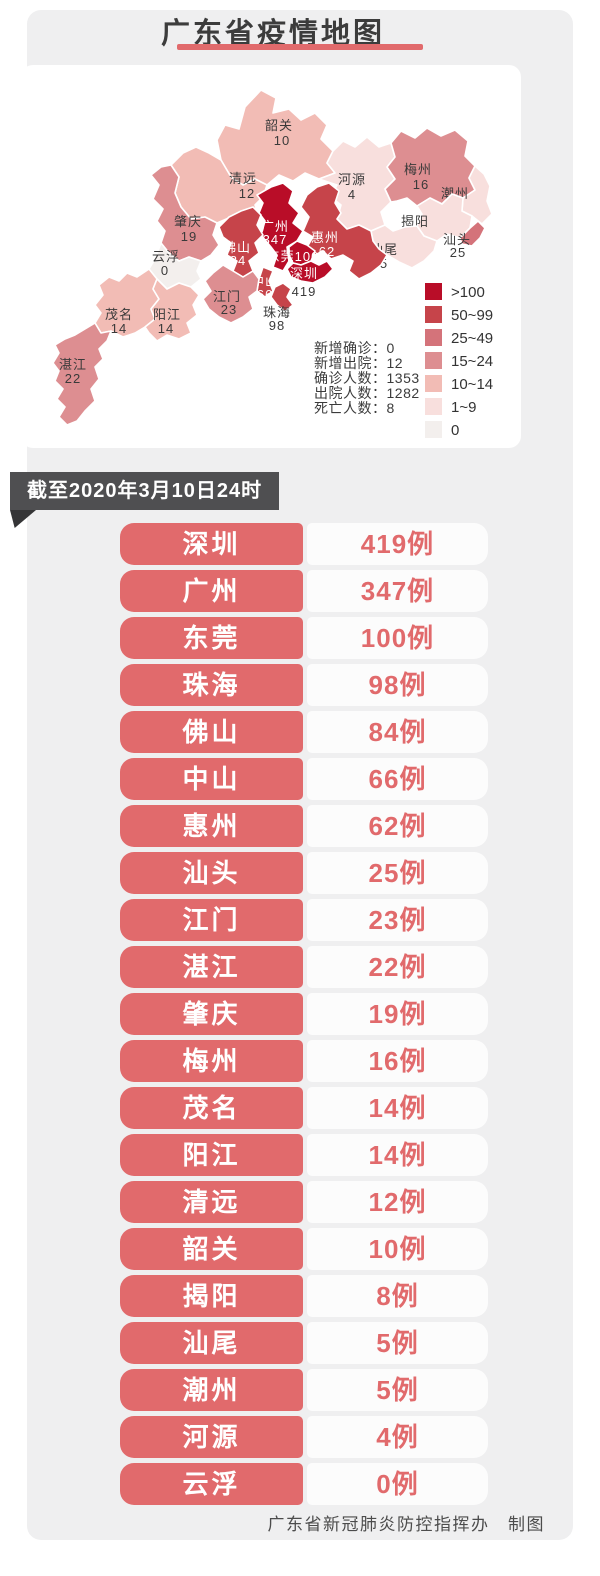 This screenshot has width=600, height=1576. I want to click on region-shaoguan: 韶关 10, so click(276, 137).